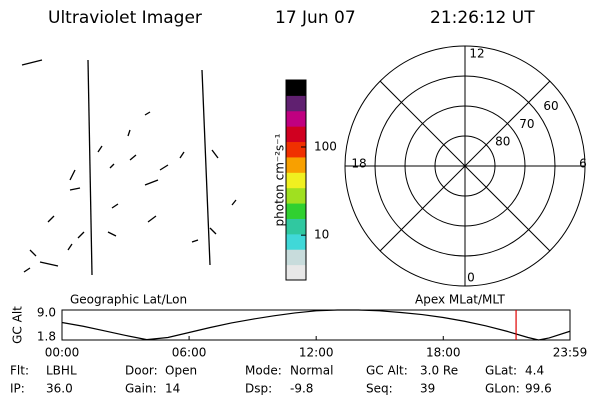 This screenshot has height=400, width=600. Describe the element at coordinates (538, 389) in the screenshot. I see `info-value: 99.6` at that location.